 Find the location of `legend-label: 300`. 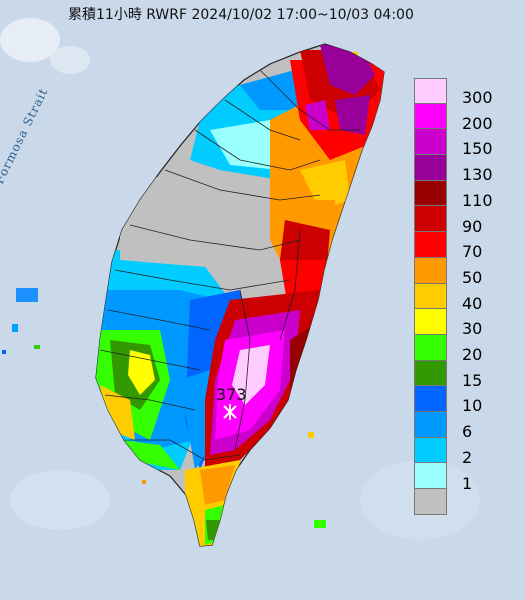

legend-label: 300 is located at coordinates (477, 97).